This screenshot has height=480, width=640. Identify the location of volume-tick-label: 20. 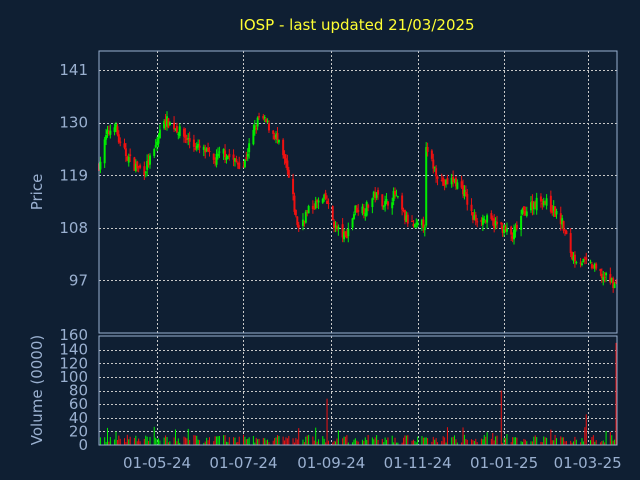
(78, 431).